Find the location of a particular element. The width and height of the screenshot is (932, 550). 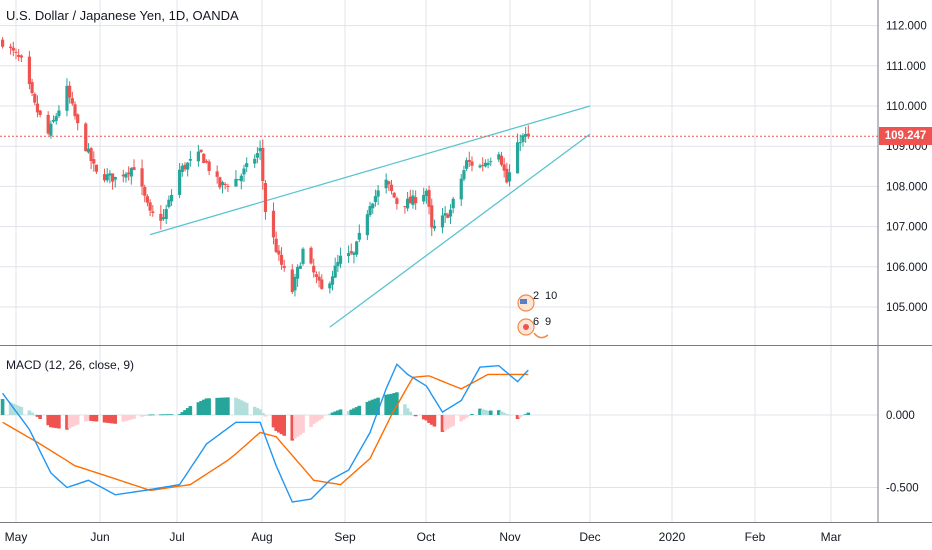

macd-tick-label: 0.000 is located at coordinates (900, 416).